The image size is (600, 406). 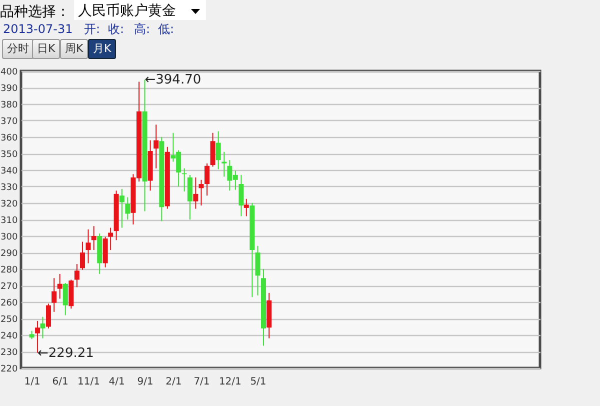 I want to click on x-tick-label: 2/1, so click(x=174, y=382).